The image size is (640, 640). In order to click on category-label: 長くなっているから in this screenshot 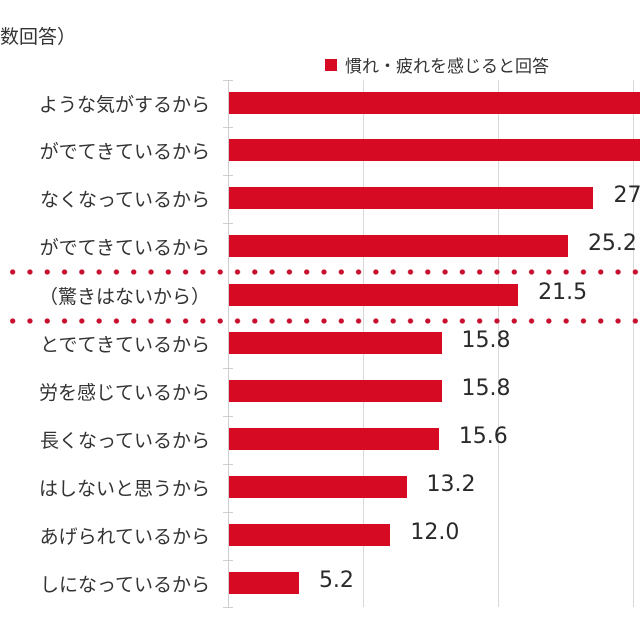, I will do `click(124, 441)`.